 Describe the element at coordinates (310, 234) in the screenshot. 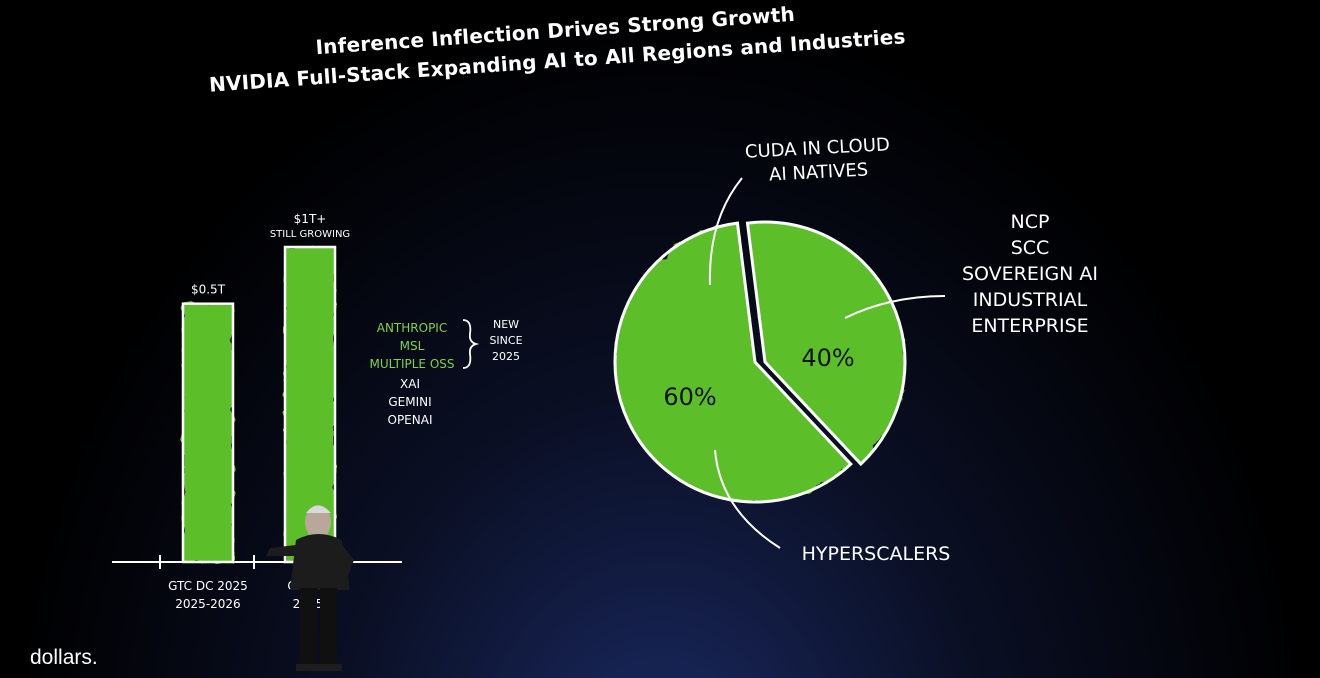

I see `bar-data-label: STILL GROWING` at that location.